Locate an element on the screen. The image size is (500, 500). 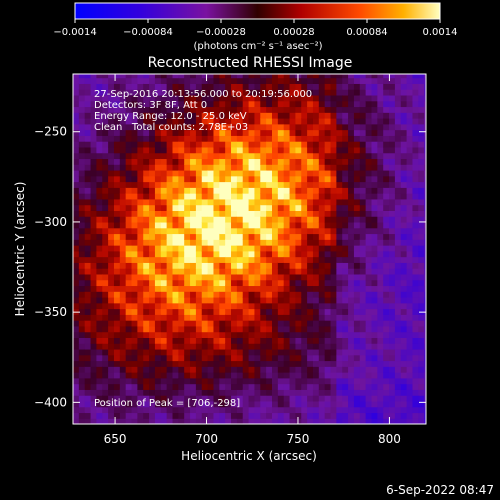
y-tick-label: −250 is located at coordinates (50, 132).